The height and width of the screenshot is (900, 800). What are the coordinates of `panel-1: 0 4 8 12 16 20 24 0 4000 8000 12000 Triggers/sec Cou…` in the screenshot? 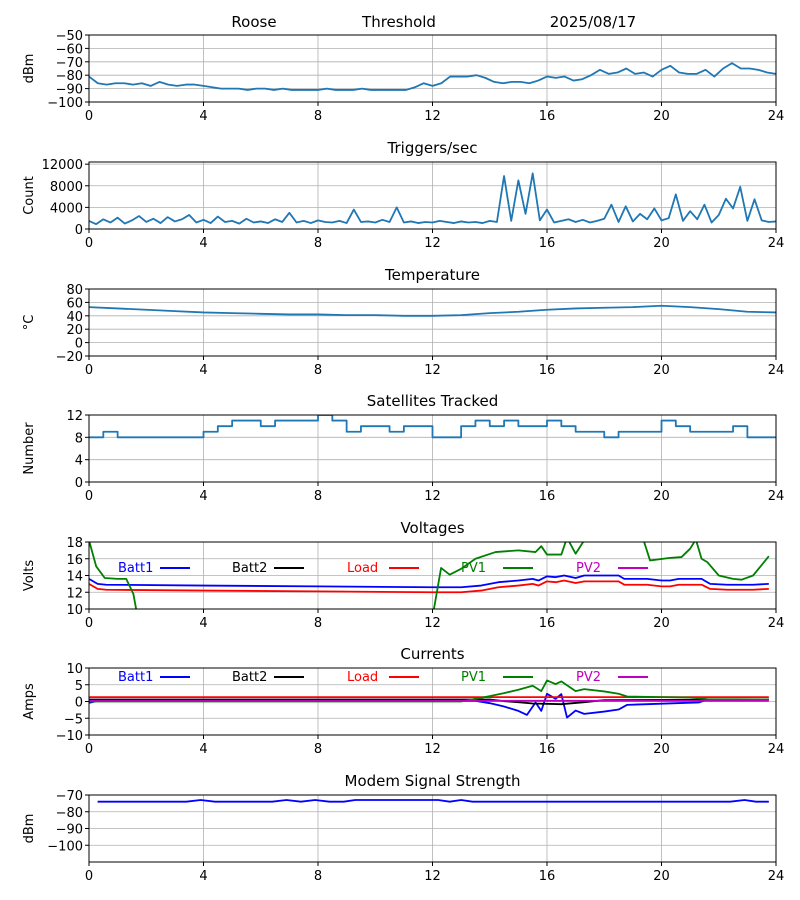 It's located at (403, 195).